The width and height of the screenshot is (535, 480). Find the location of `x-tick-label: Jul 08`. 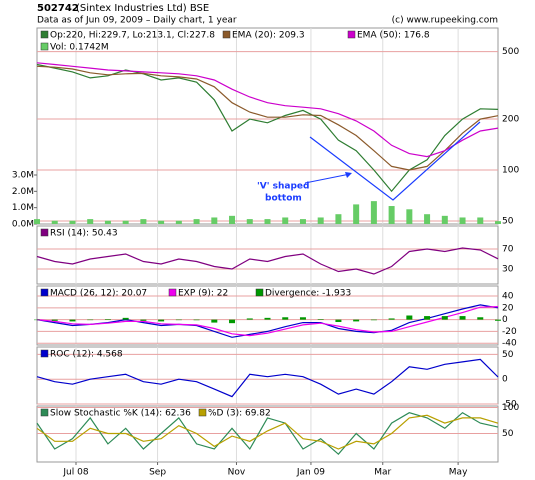

x-tick-label: Jul 08 is located at coordinates (75, 473).